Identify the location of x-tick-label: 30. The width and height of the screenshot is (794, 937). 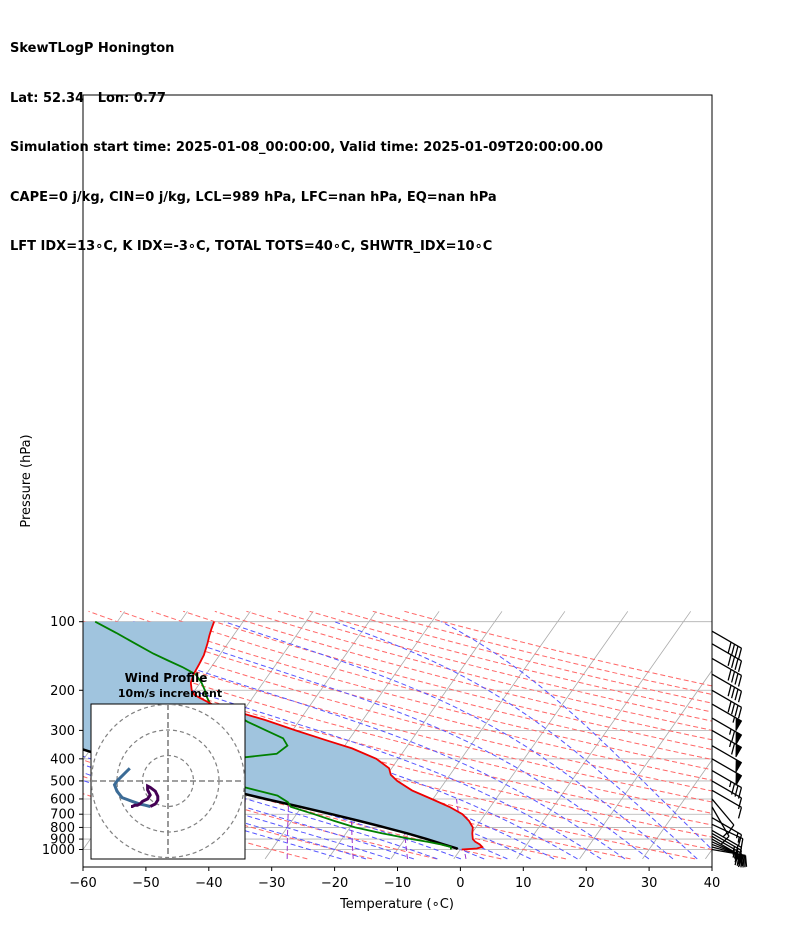
(649, 883).